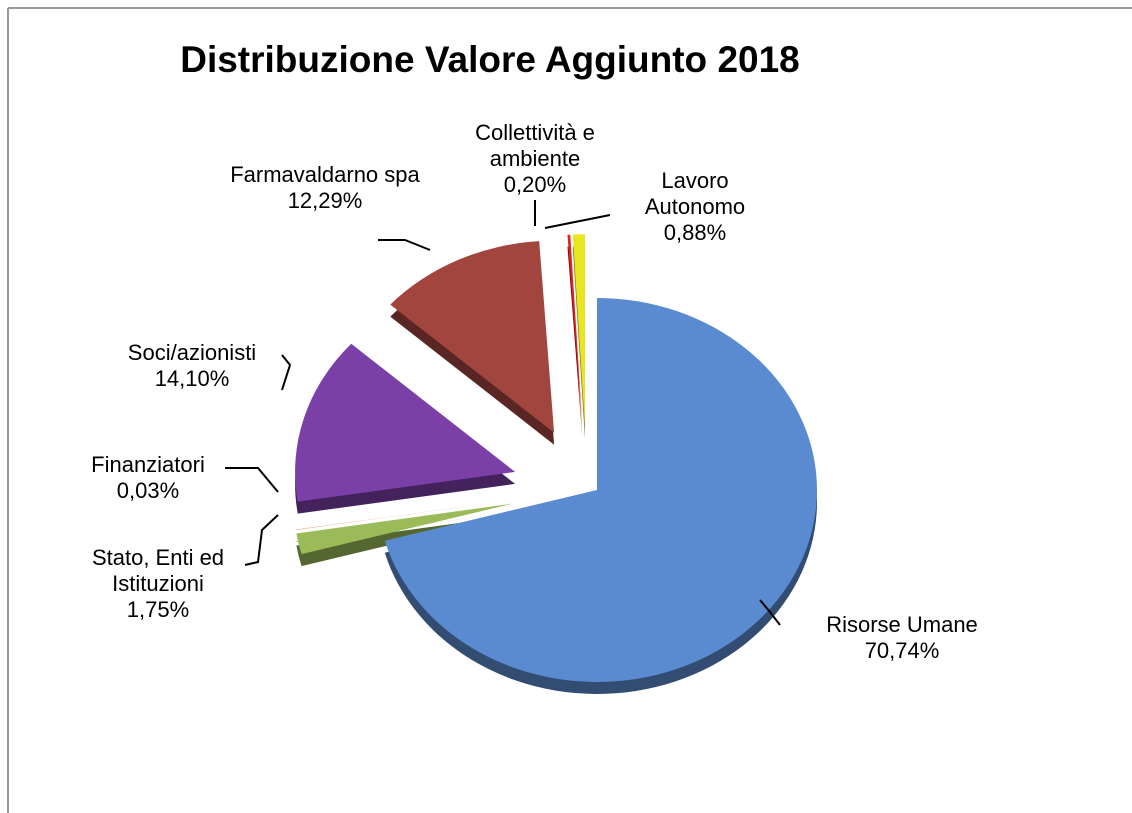  I want to click on slice-side, so click(575, 342).